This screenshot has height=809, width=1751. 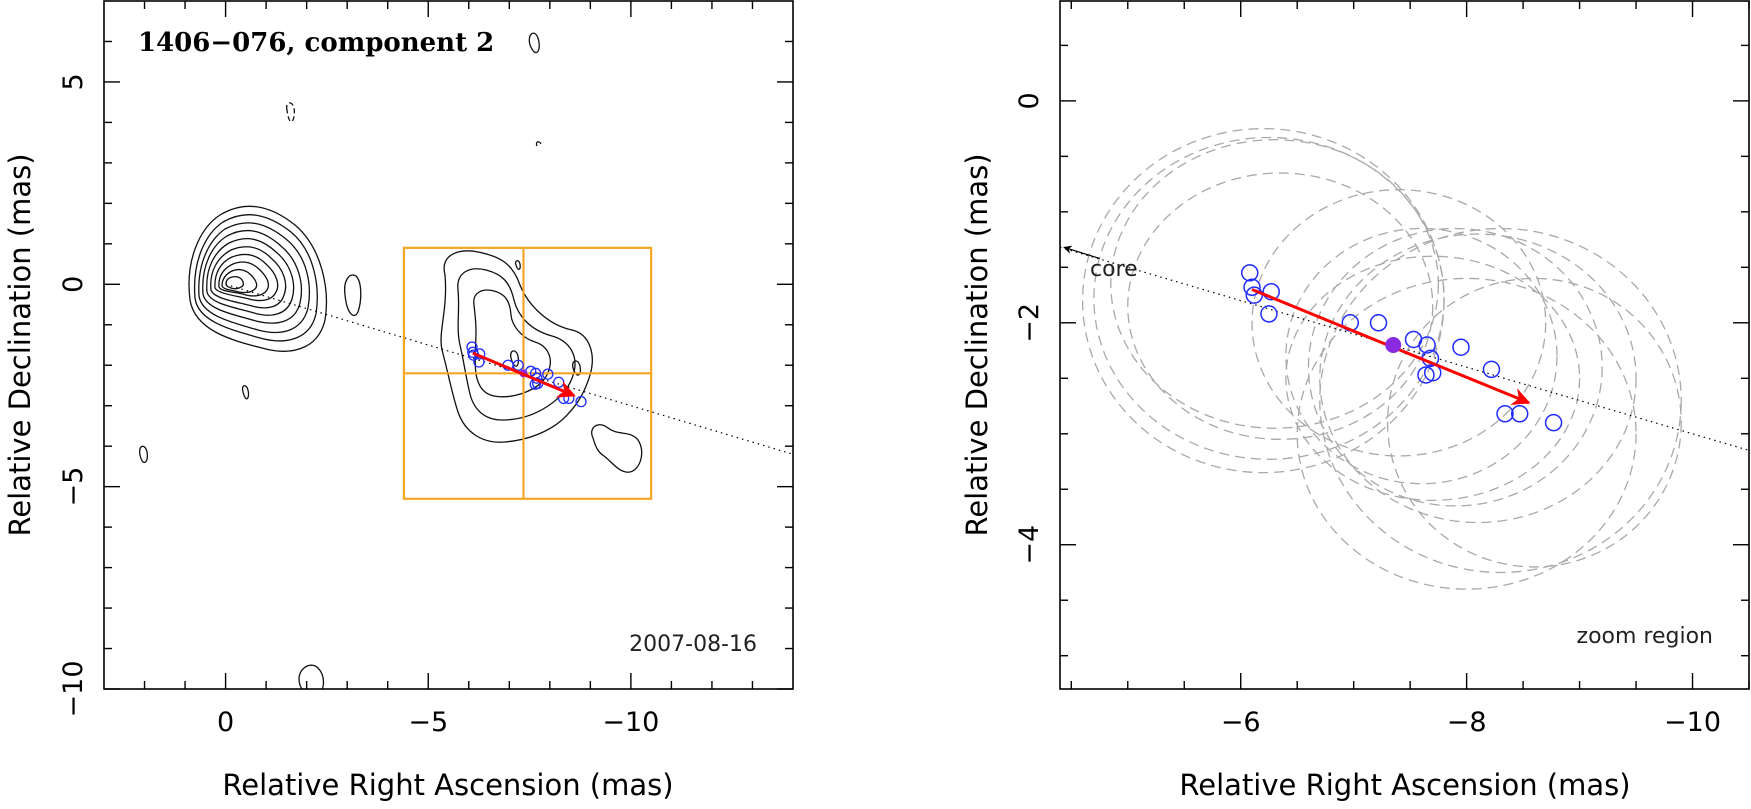 What do you see at coordinates (225, 722) in the screenshot?
I see `left-x-tick-label: 0` at bounding box center [225, 722].